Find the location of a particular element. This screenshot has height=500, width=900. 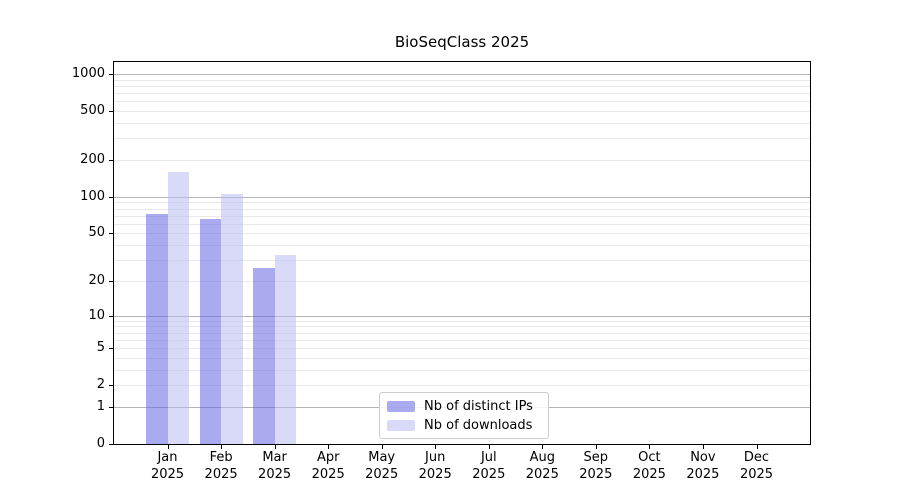

y-tick-label: 500 is located at coordinates (92, 110).